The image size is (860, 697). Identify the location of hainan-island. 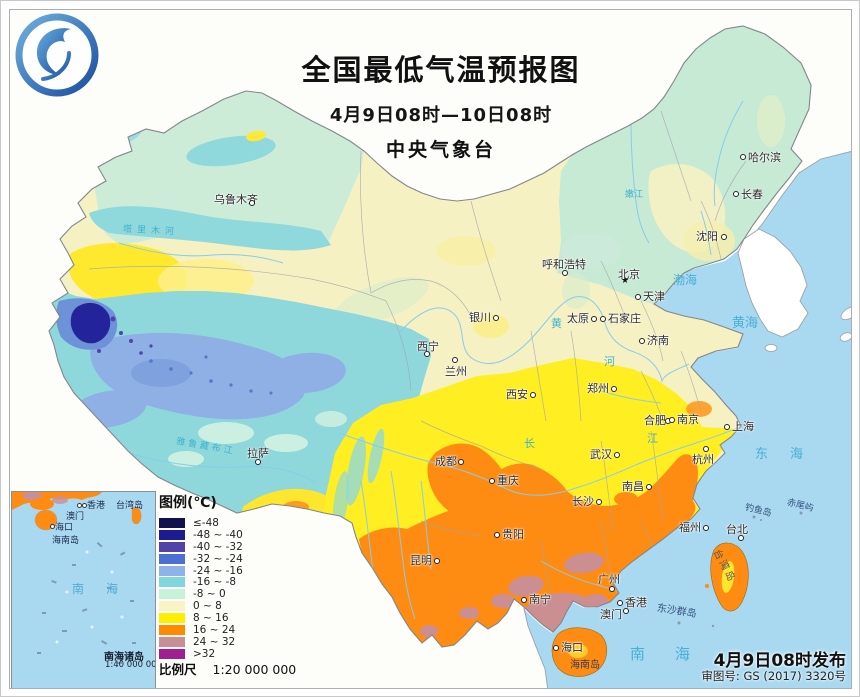
(579, 652).